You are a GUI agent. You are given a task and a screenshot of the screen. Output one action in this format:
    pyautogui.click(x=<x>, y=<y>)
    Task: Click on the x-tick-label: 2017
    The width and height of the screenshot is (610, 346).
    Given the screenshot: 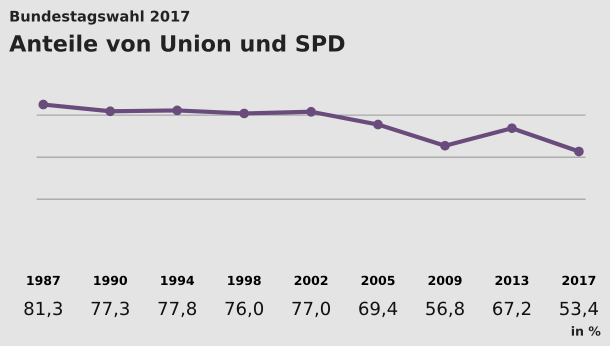 What is the action you would take?
    pyautogui.click(x=579, y=281)
    